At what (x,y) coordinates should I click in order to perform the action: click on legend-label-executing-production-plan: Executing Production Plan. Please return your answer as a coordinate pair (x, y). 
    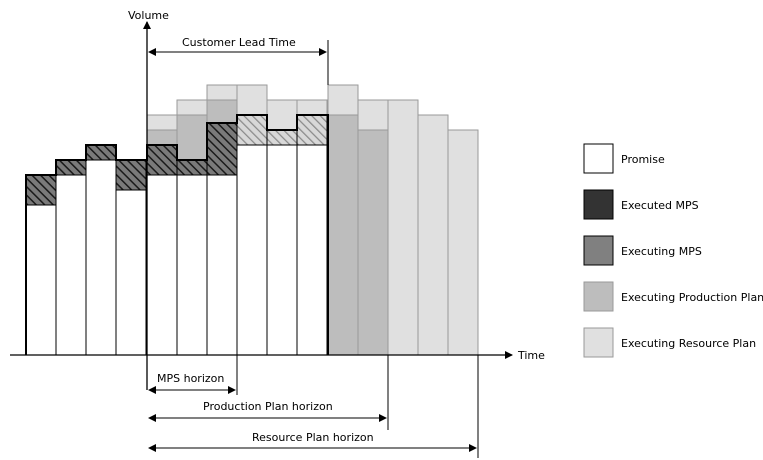
    Looking at the image, I should click on (692, 297).